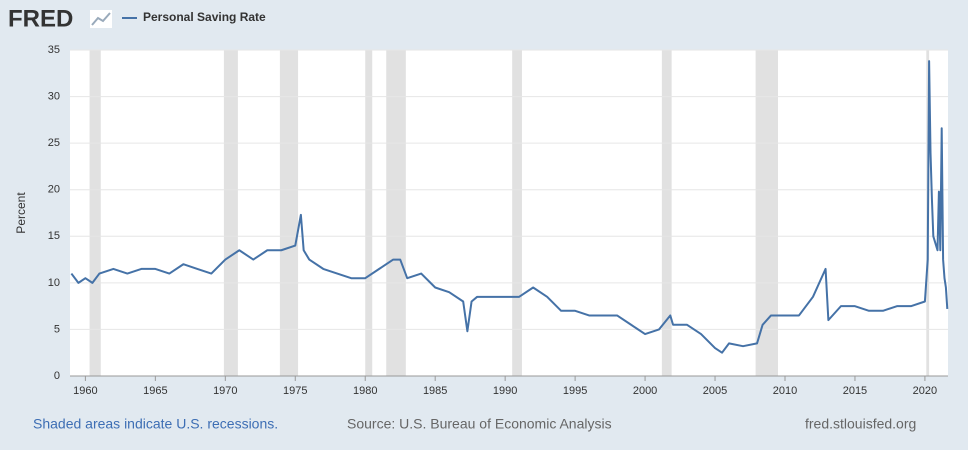 The width and height of the screenshot is (968, 450). I want to click on x-tick-label: 2020, so click(925, 391).